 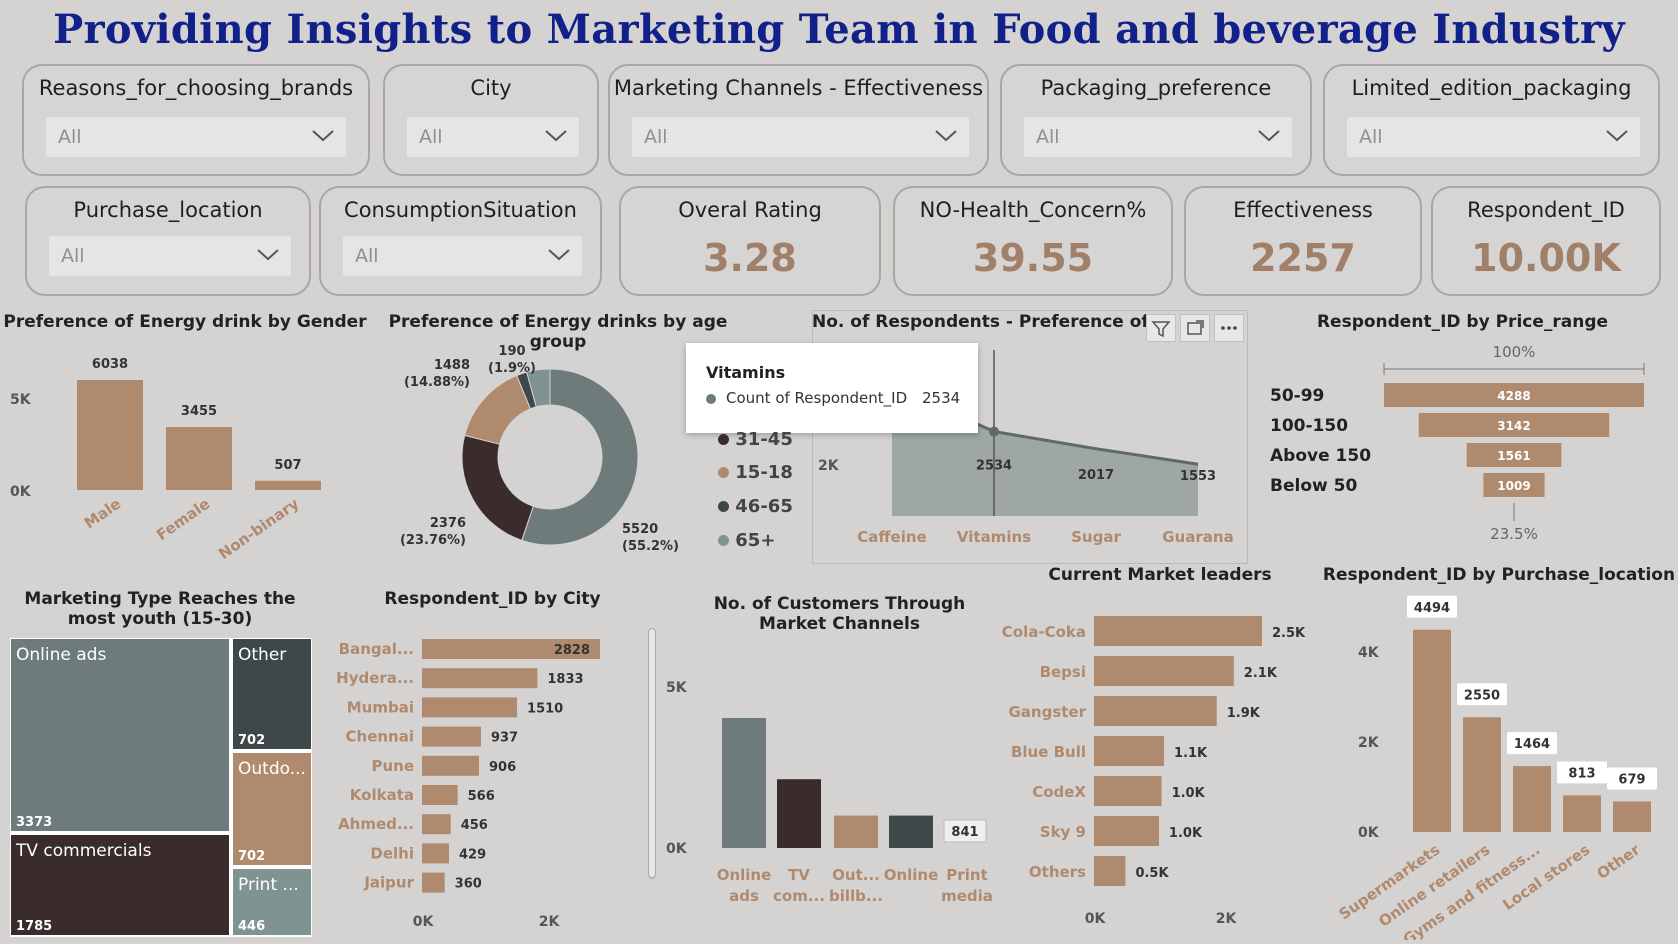 What do you see at coordinates (640, 529) in the screenshot?
I see `data-label: 5520` at bounding box center [640, 529].